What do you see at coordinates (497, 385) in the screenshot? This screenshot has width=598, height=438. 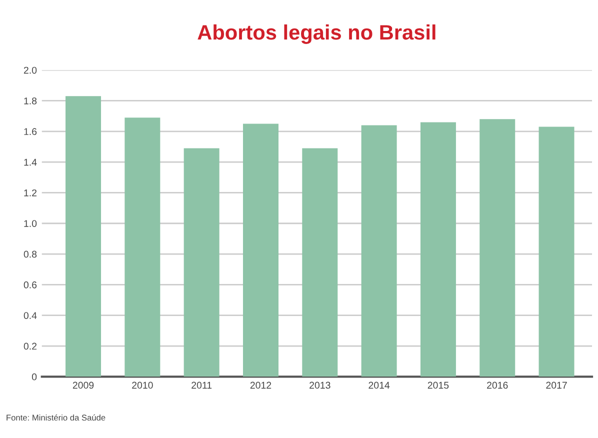 I see `x-tick-label: 2016` at bounding box center [497, 385].